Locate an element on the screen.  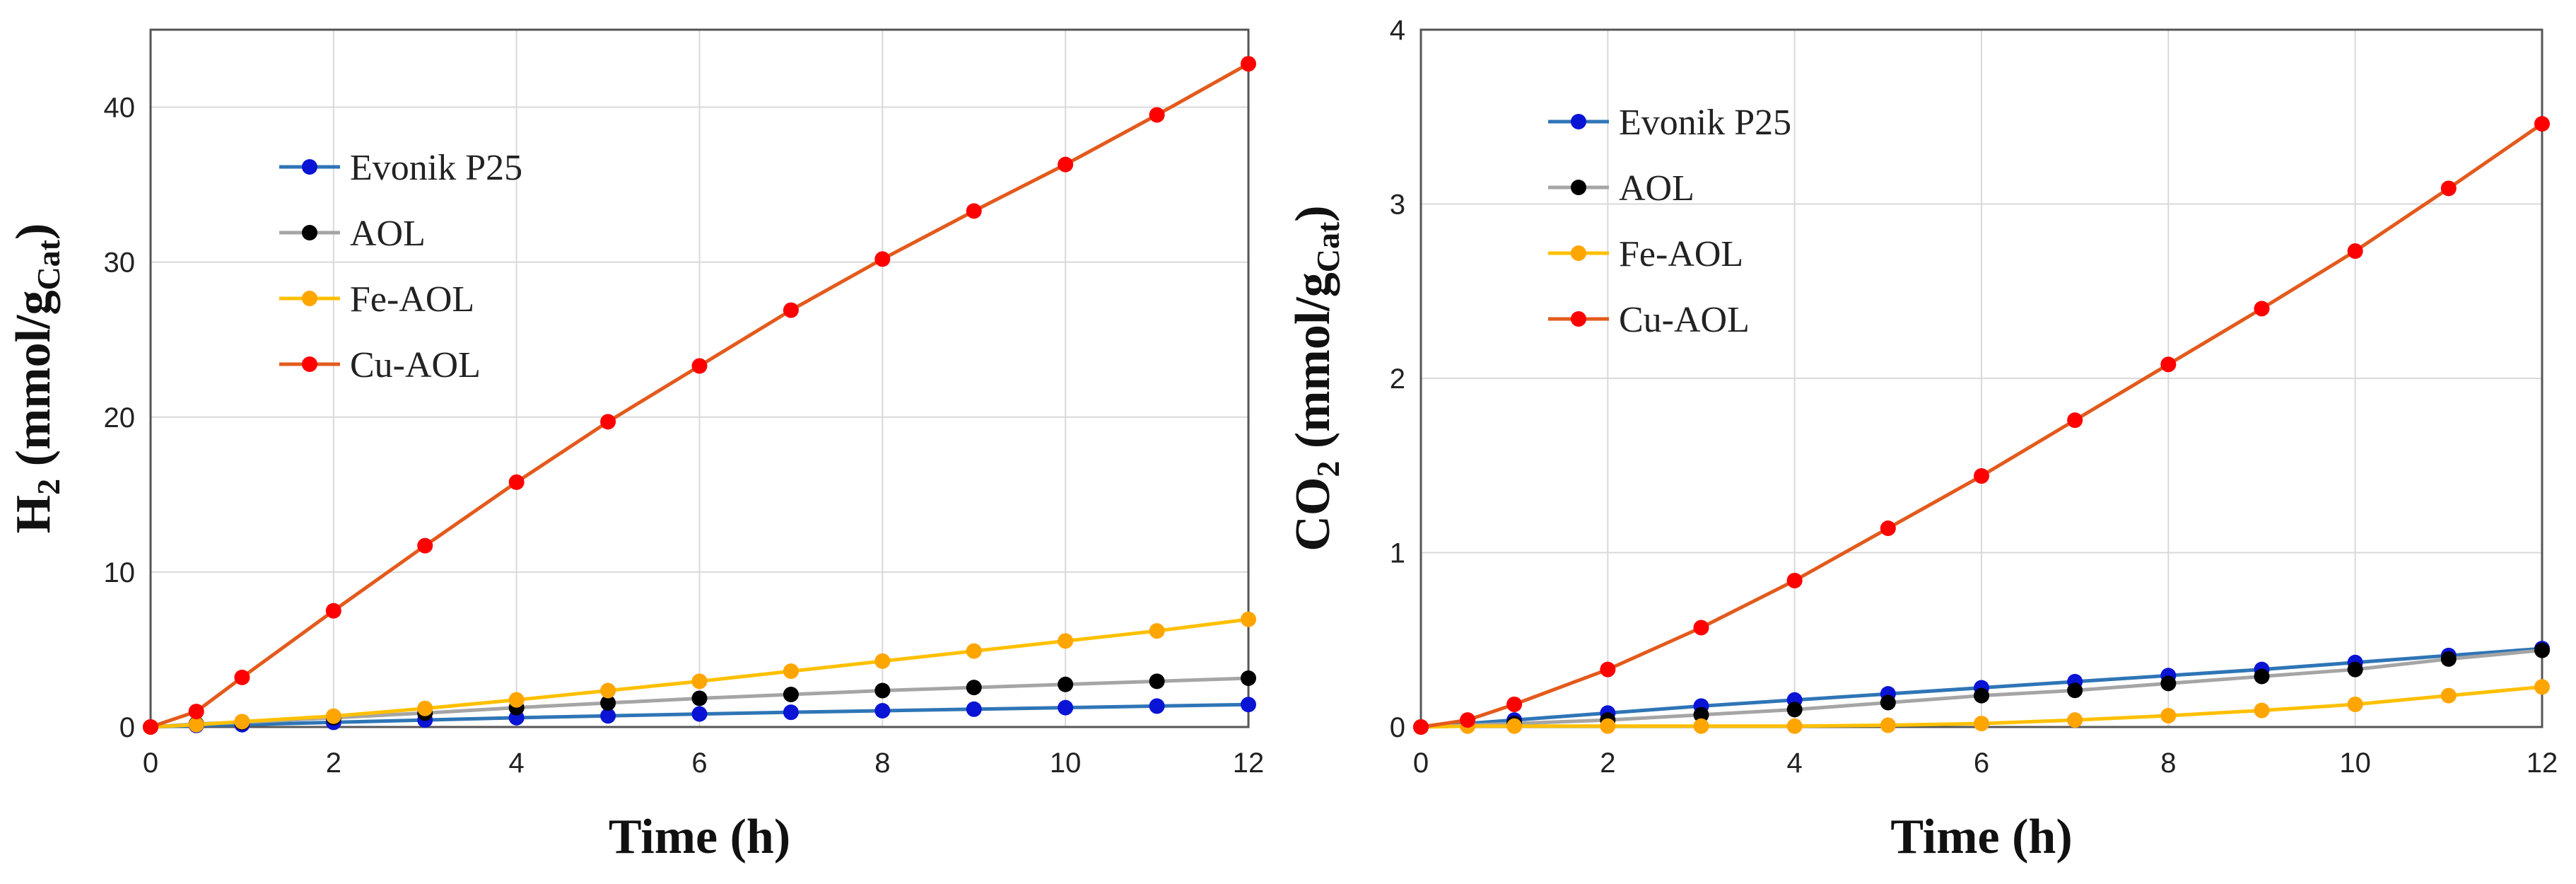
y-axis-title-part: (mmol/g is located at coordinates (33, 385).